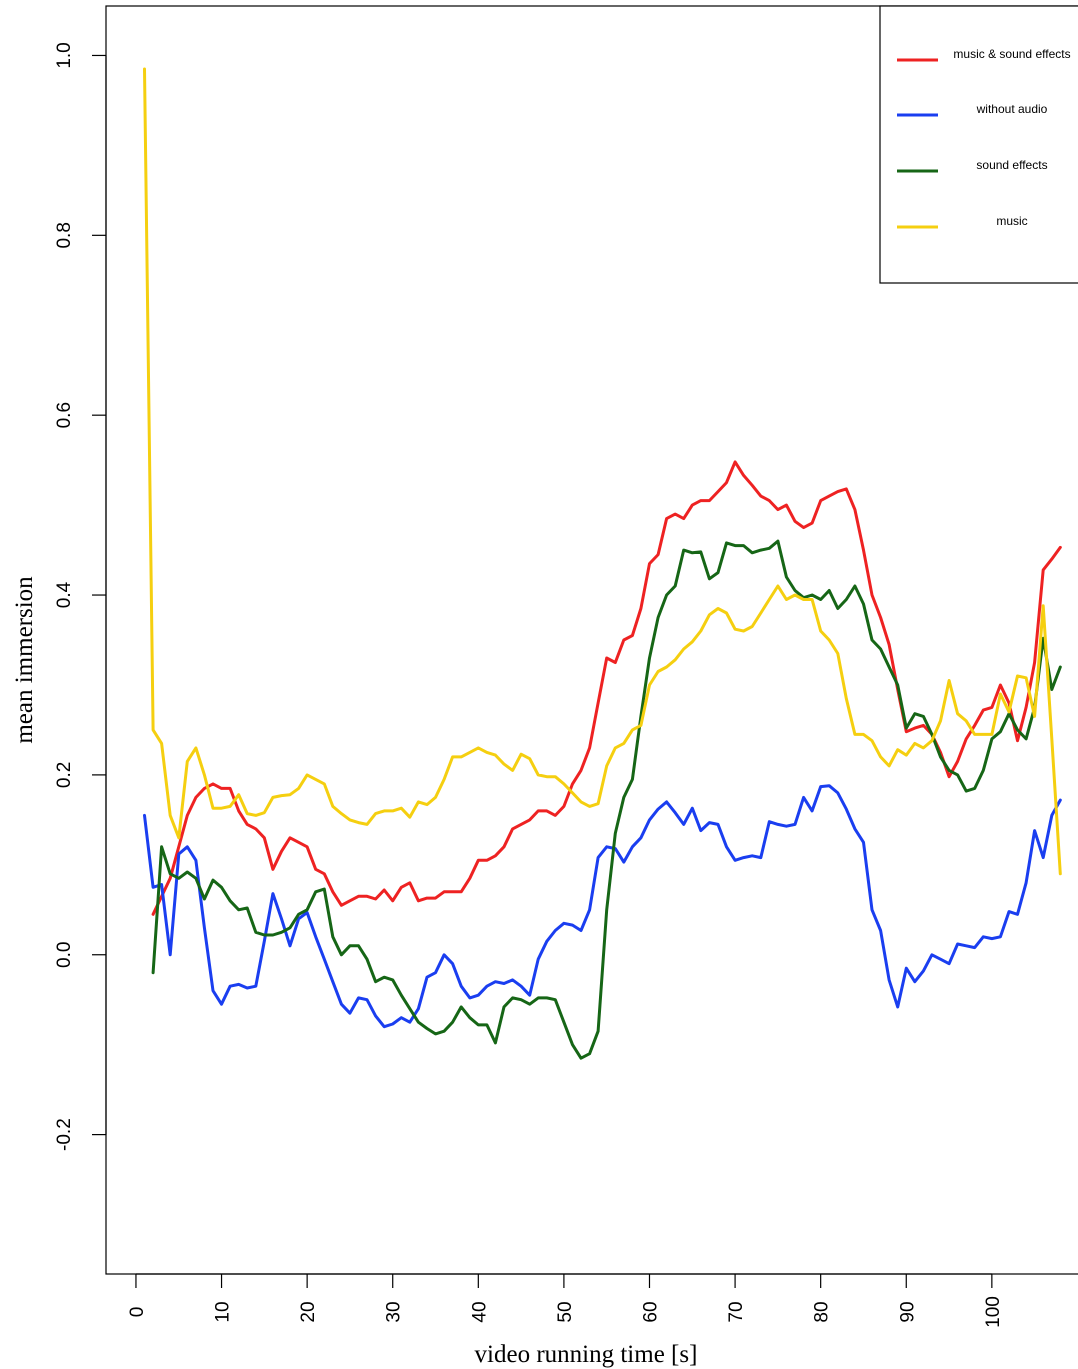 This screenshot has height=1369, width=1078. What do you see at coordinates (822, 1311) in the screenshot?
I see `x-tick-label: 80` at bounding box center [822, 1311].